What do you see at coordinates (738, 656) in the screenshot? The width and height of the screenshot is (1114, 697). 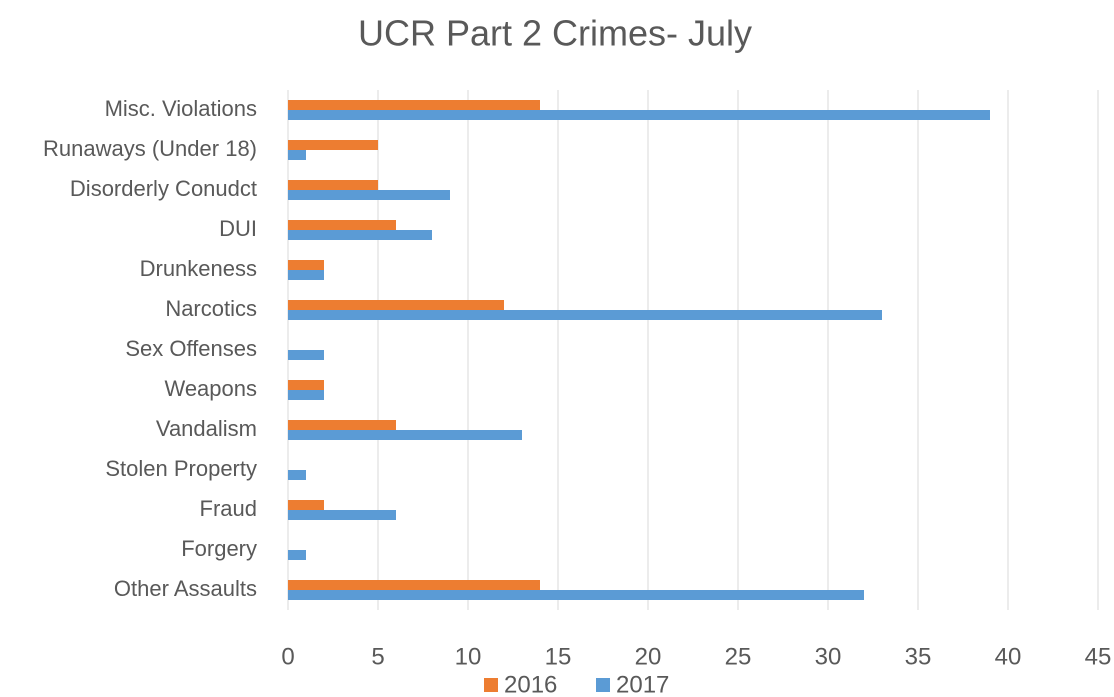 I see `x-tick-label: 25` at bounding box center [738, 656].